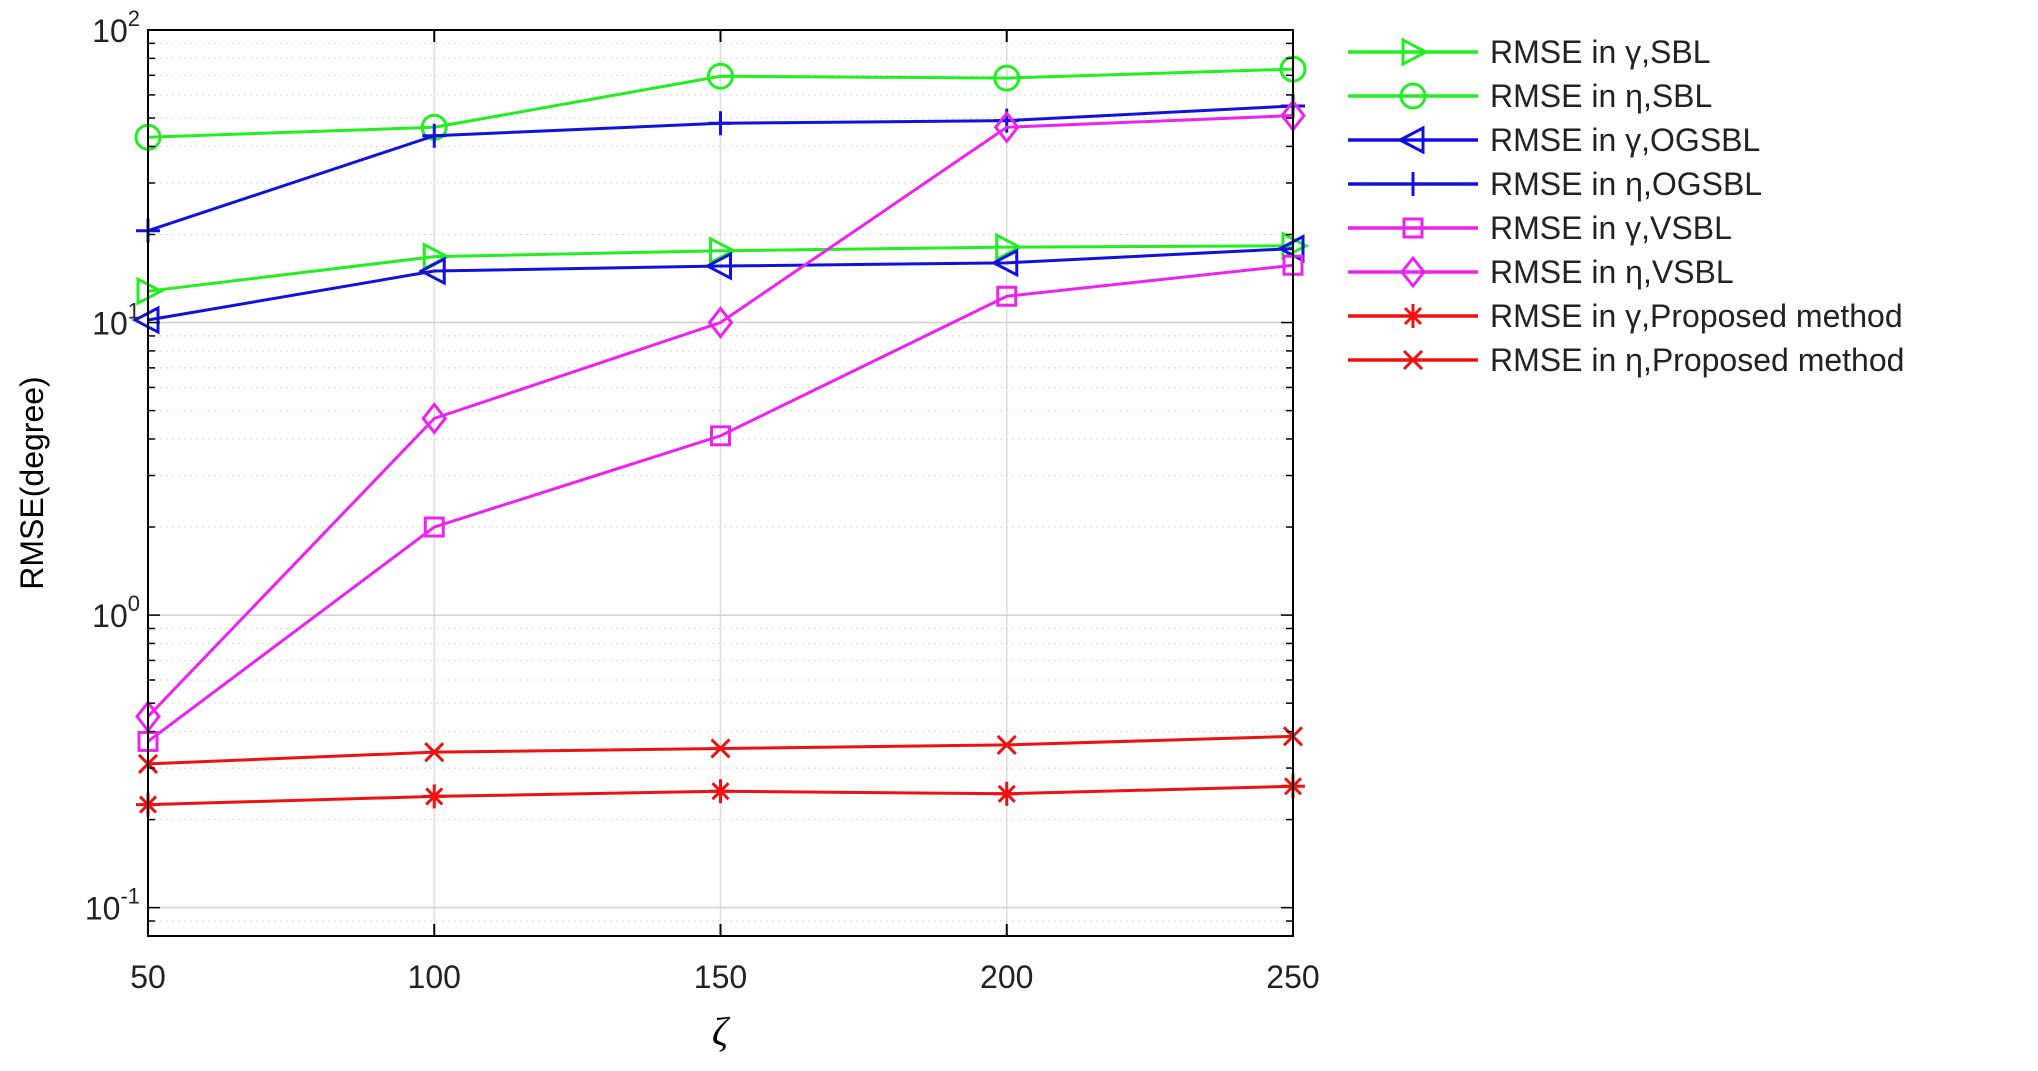 The height and width of the screenshot is (1071, 2038). I want to click on legend-item: RMSE in γ,Proposed method, so click(1625, 316).